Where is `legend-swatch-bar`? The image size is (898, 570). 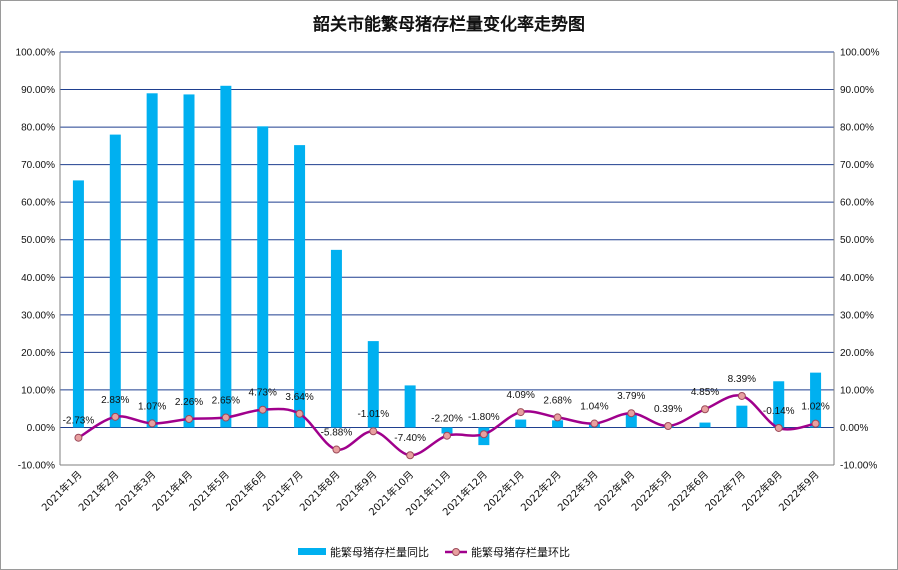 legend-swatch-bar is located at coordinates (312, 551).